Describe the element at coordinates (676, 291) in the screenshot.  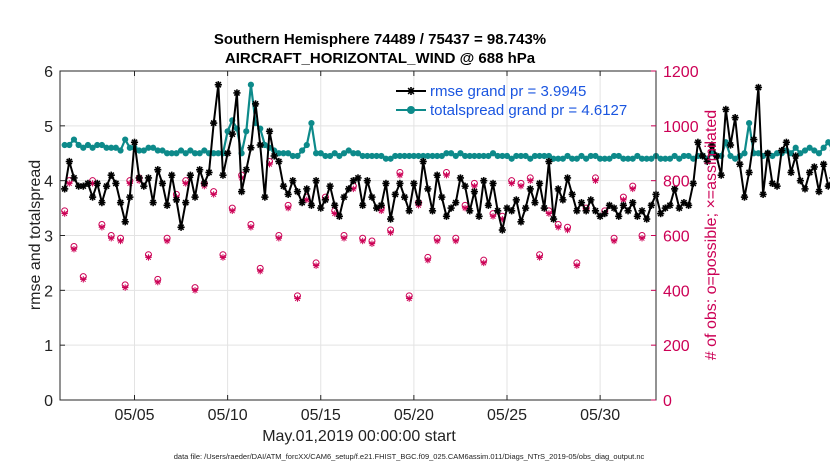
I see `y-right-tick-label: 400` at that location.